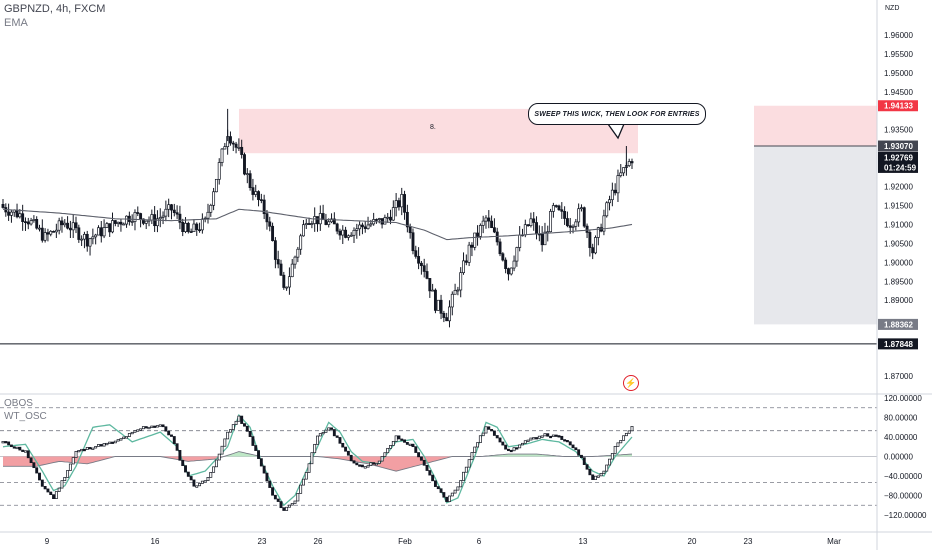 This screenshot has height=550, width=932. Describe the element at coordinates (901, 418) in the screenshot. I see `osc-tick: 80.00000` at that location.